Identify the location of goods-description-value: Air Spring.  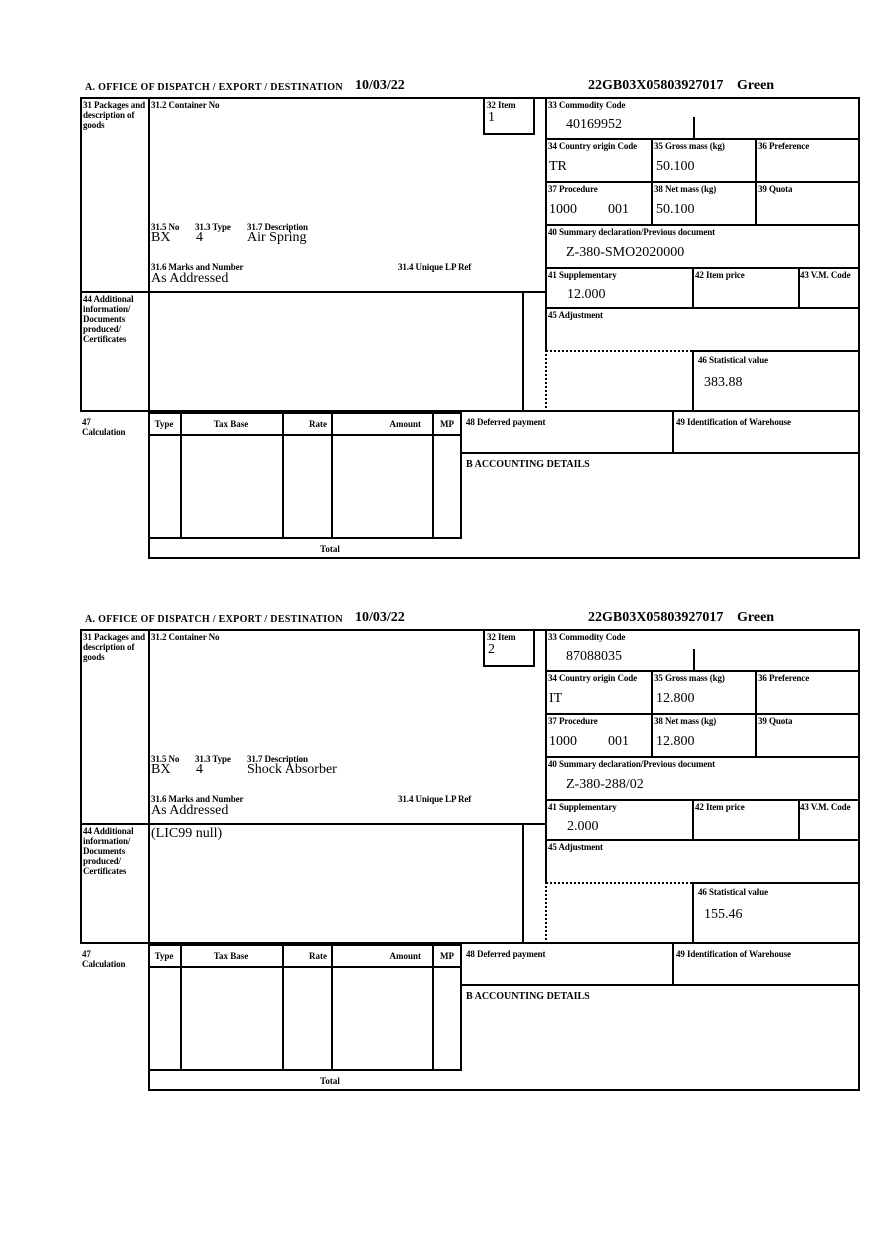
(277, 237).